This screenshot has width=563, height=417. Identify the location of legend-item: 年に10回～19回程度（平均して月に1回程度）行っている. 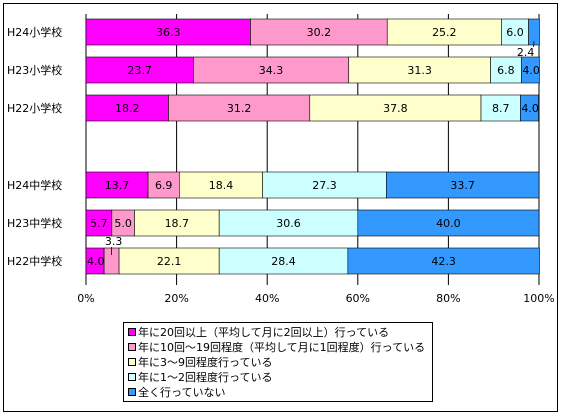
(280, 347).